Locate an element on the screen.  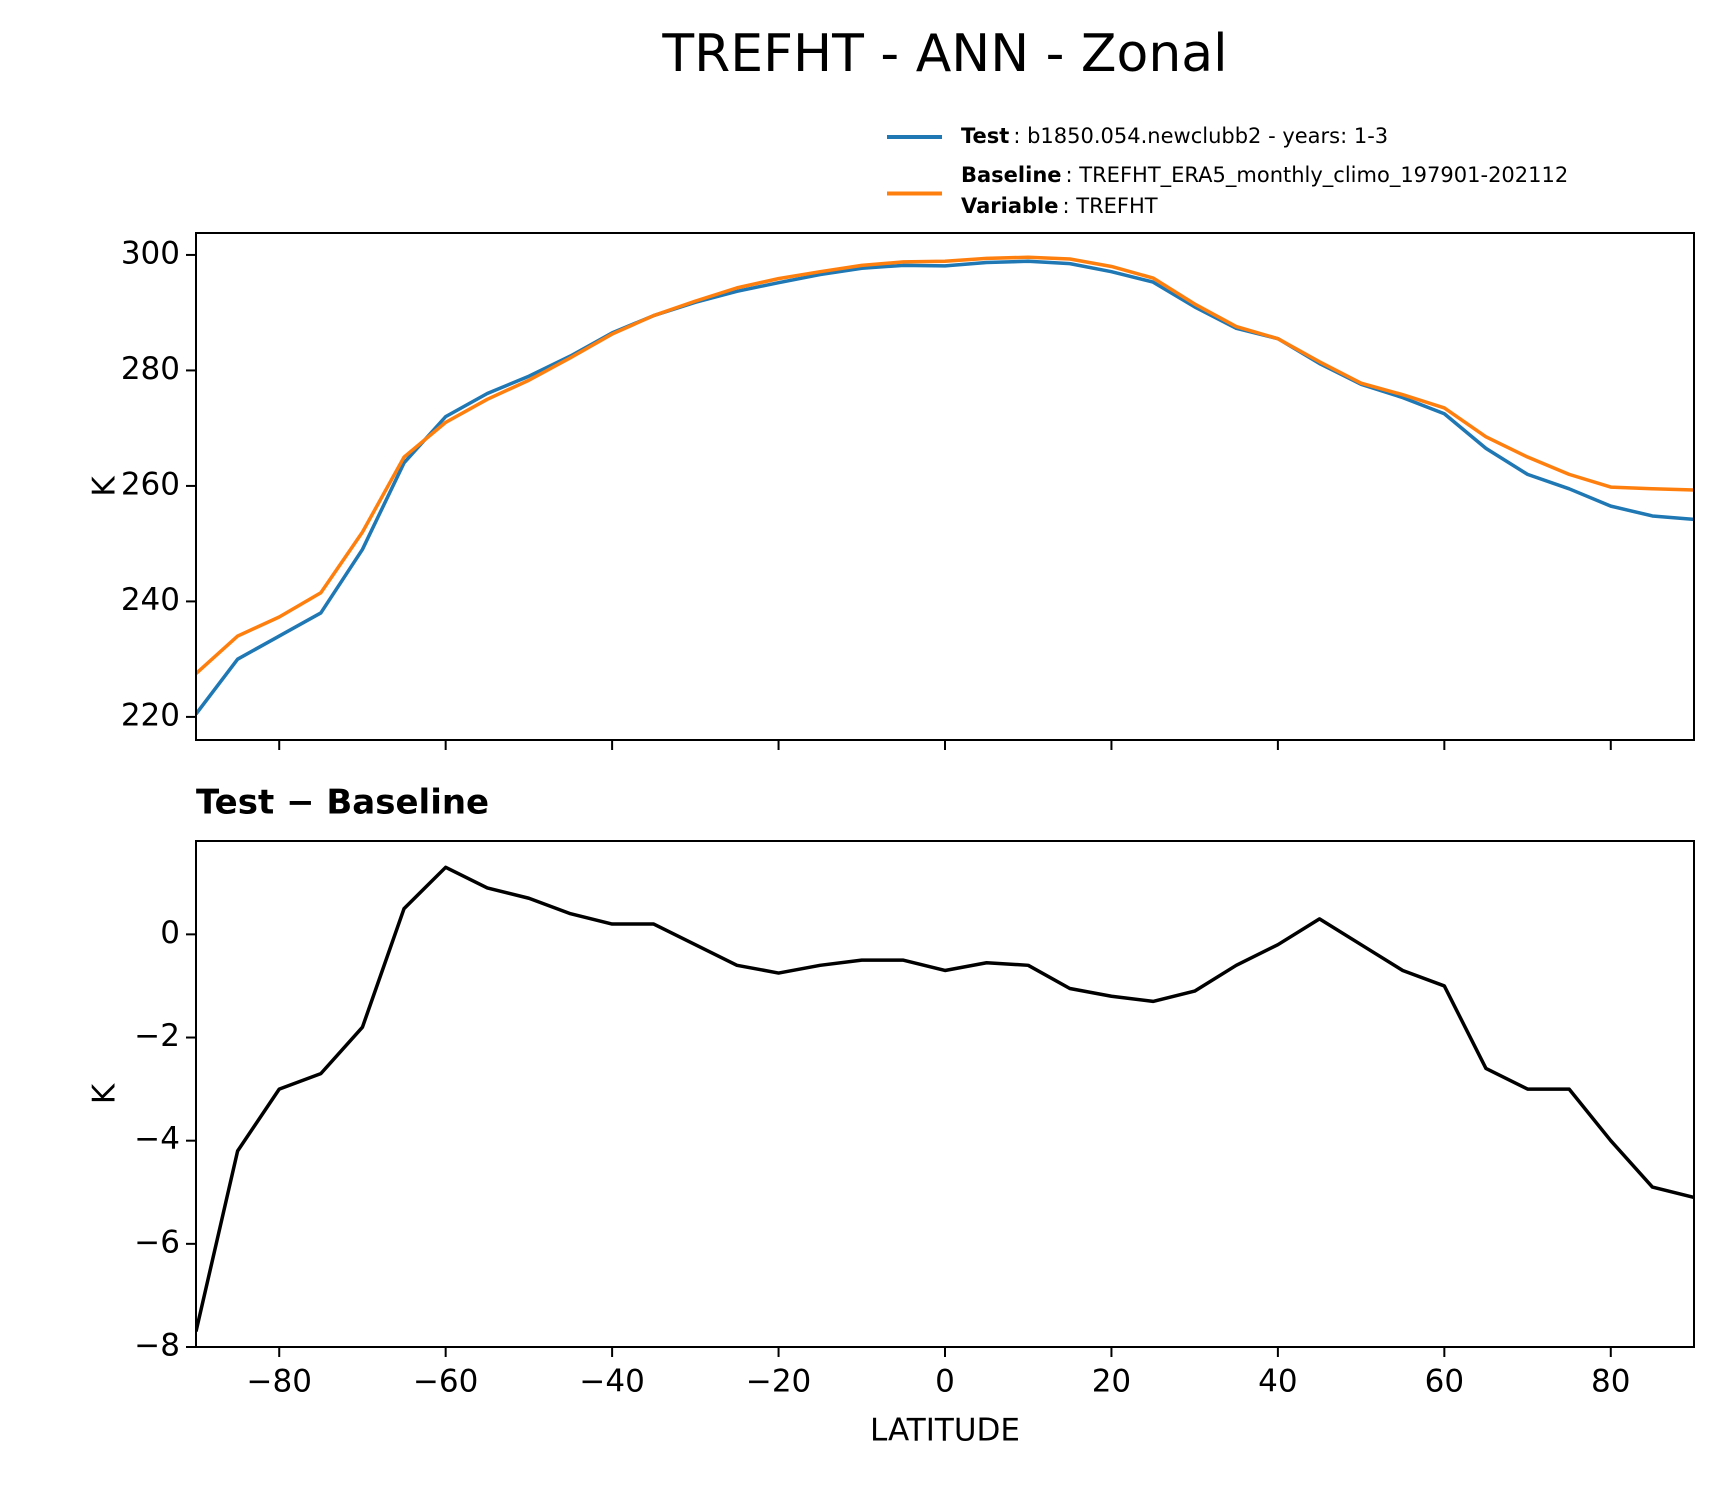
legend-detail: : TREFHT is located at coordinates (1109, 206).